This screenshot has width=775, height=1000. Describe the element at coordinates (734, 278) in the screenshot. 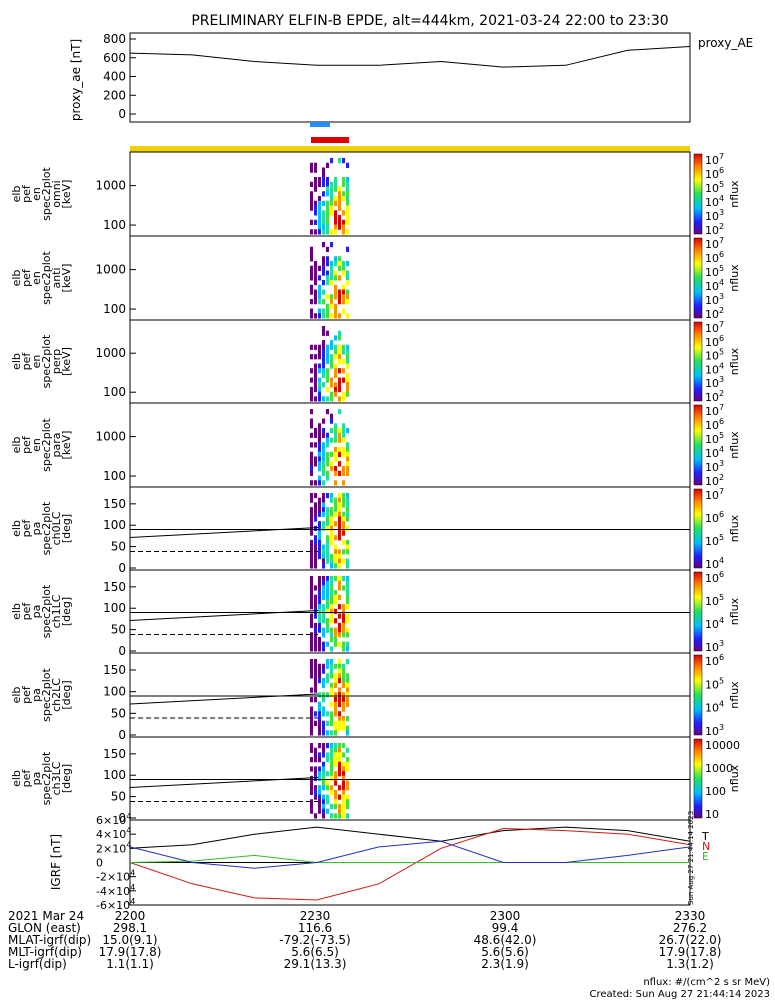

I see `colorbar-title: nflux` at that location.